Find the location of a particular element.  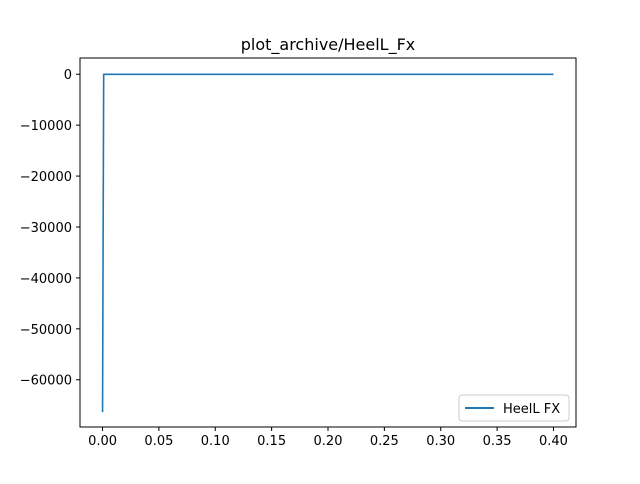

x-axis-ticks: 0.00 0.05 0.10 0.15 0.20 0.25 0.30 0.35 0.40 is located at coordinates (328, 438).